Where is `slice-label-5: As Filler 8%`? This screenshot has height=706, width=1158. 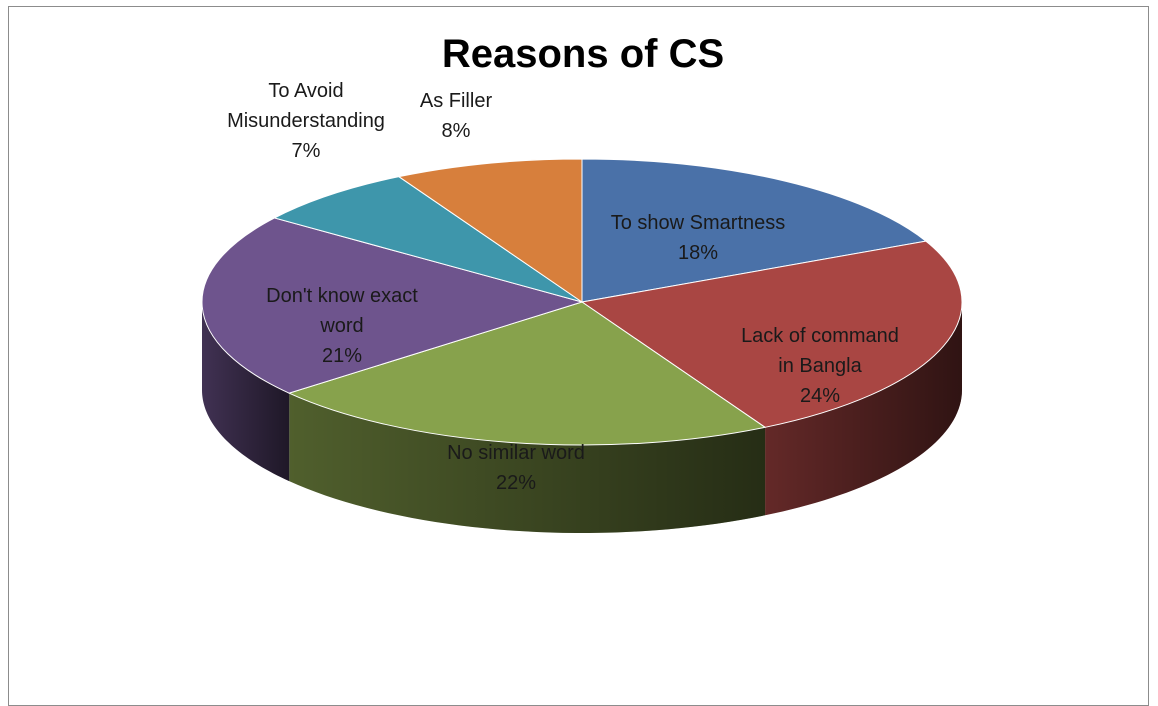 slice-label-5: As Filler 8% is located at coordinates (456, 116).